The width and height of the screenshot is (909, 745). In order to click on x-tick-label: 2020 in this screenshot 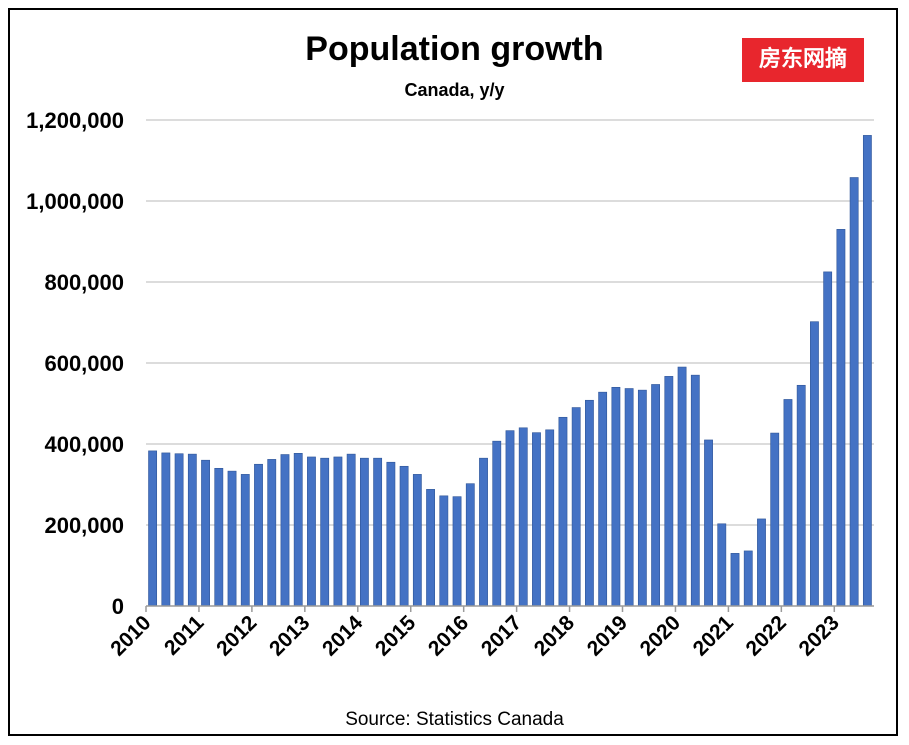, I will do `click(660, 635)`.